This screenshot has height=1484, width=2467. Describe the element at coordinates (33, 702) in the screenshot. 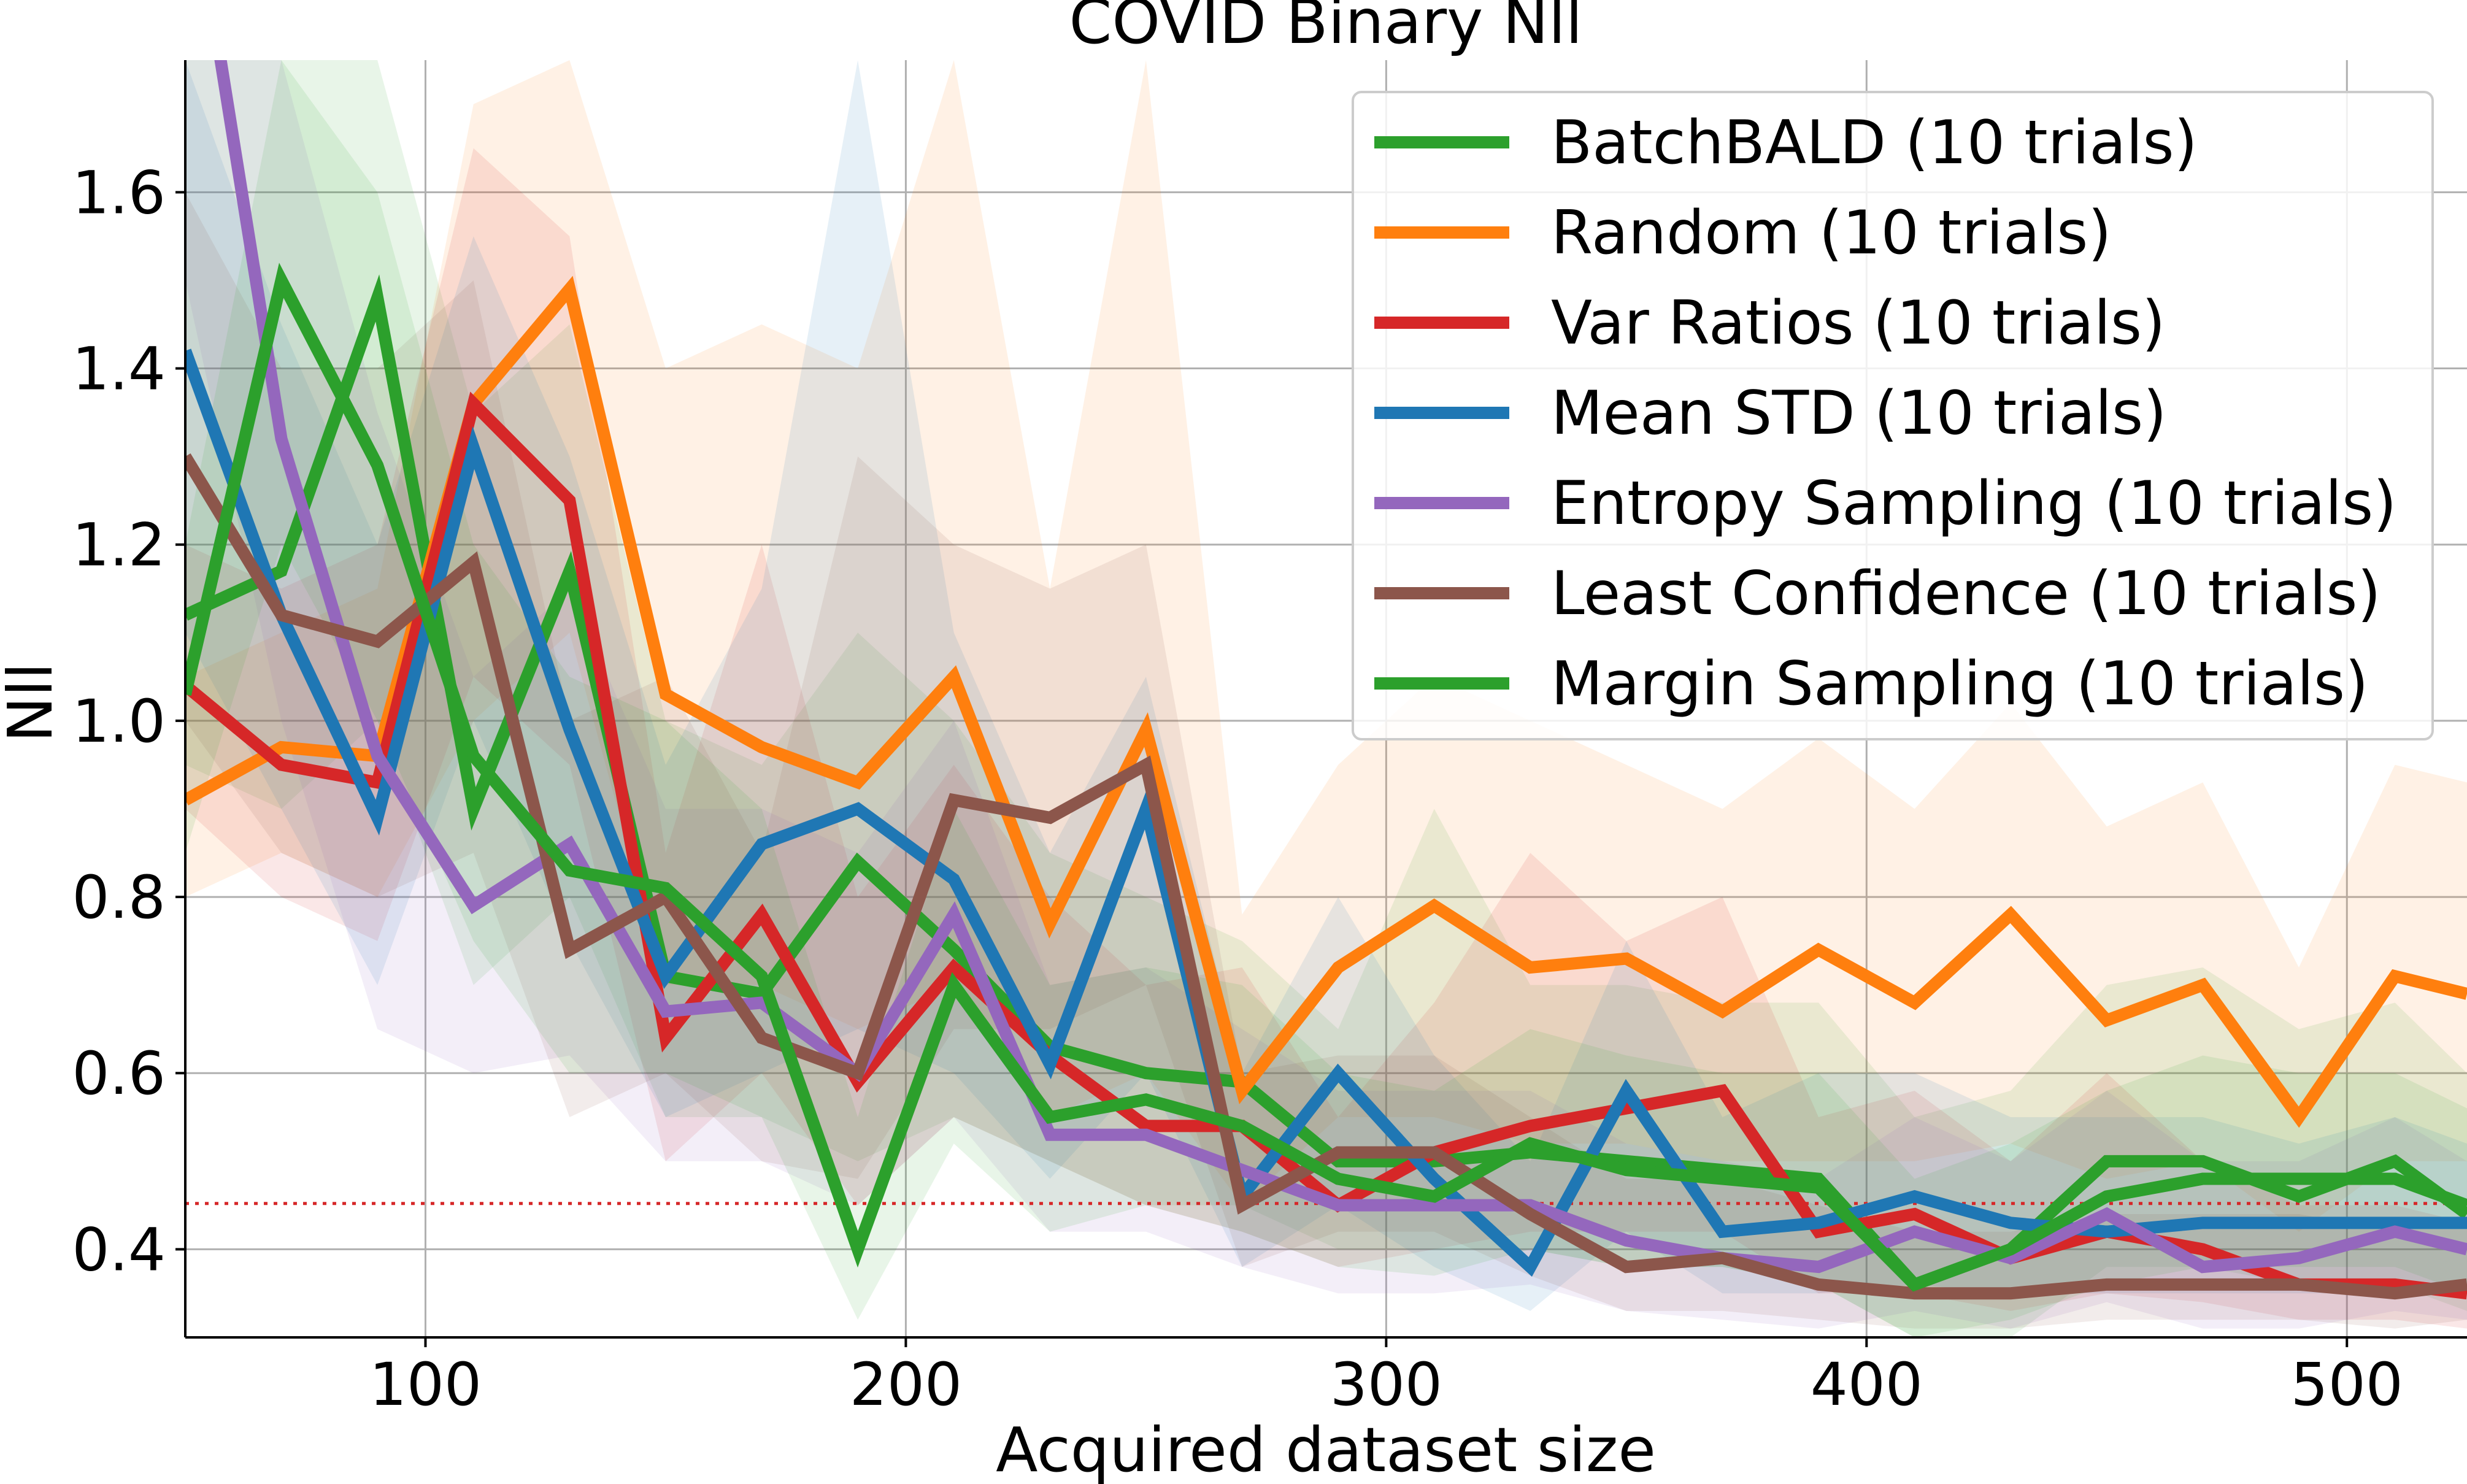

I see `y-axis-label: Nll` at that location.